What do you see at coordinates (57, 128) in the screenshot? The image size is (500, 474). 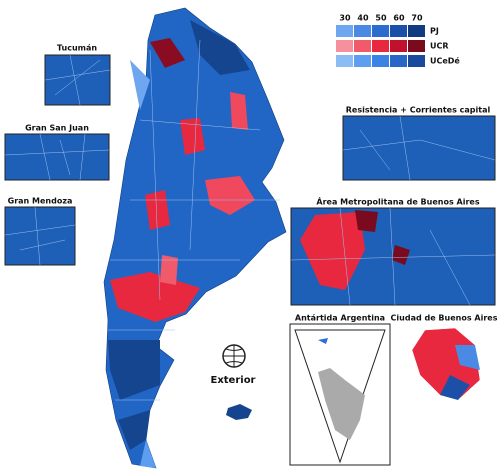 I see `inset-title: Gran San Juan` at bounding box center [57, 128].